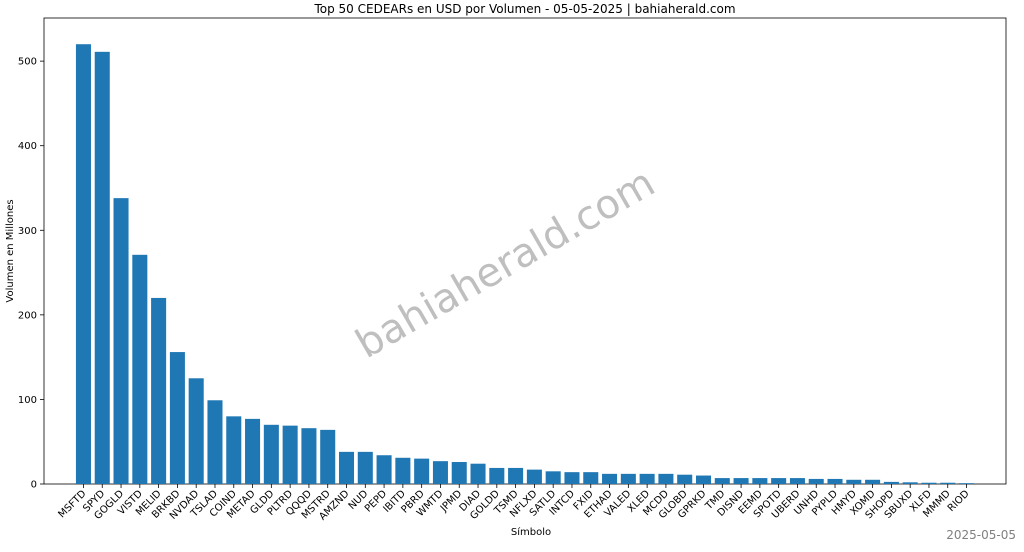 The height and width of the screenshot is (552, 1024). Describe the element at coordinates (531, 532) in the screenshot. I see `x-axis-label: Símbolo` at that location.